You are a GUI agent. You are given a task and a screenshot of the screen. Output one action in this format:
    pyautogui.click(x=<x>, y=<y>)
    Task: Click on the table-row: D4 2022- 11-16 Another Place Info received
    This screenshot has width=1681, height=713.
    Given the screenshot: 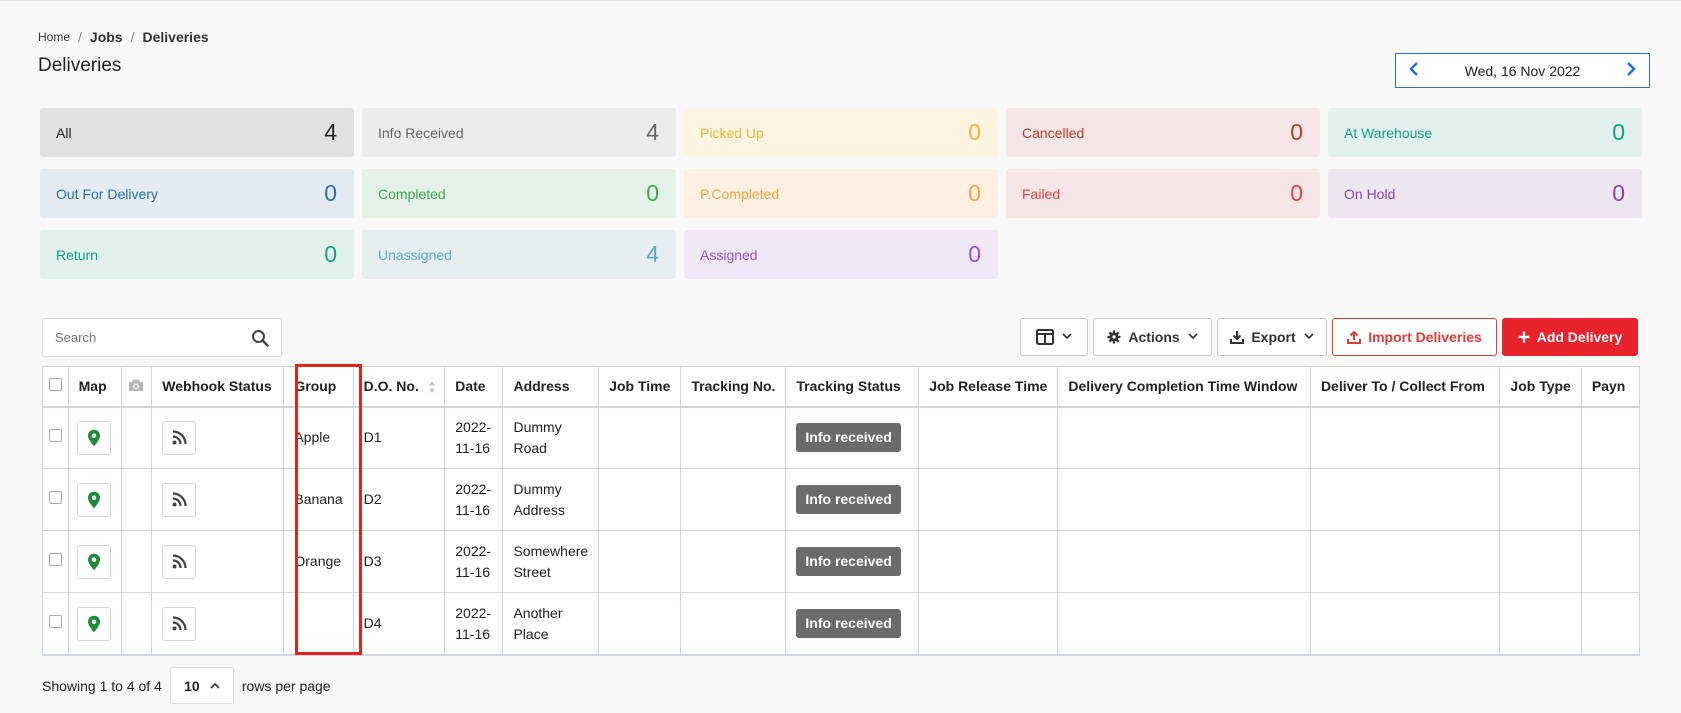 What is the action you would take?
    pyautogui.click(x=841, y=623)
    